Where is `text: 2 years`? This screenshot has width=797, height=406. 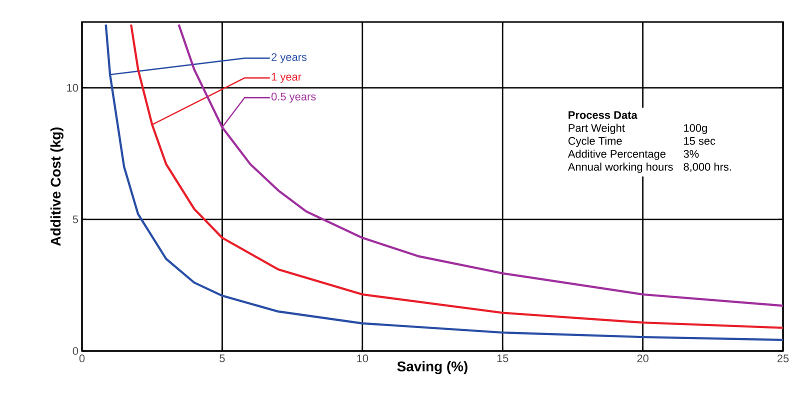
text: 2 years is located at coordinates (289, 58).